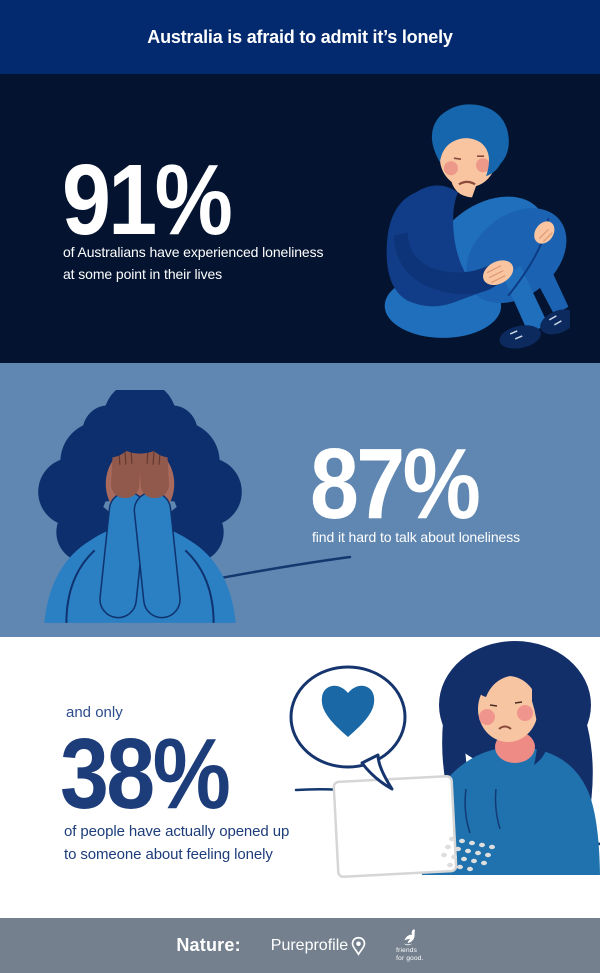 The image size is (600, 973). I want to click on location-pin-icon, so click(358, 946).